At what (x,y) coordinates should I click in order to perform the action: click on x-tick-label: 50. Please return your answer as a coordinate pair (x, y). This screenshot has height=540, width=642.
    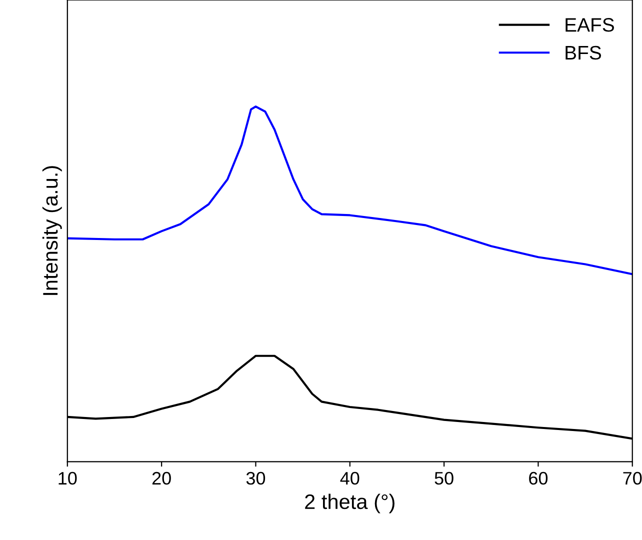
    Looking at the image, I should click on (444, 478).